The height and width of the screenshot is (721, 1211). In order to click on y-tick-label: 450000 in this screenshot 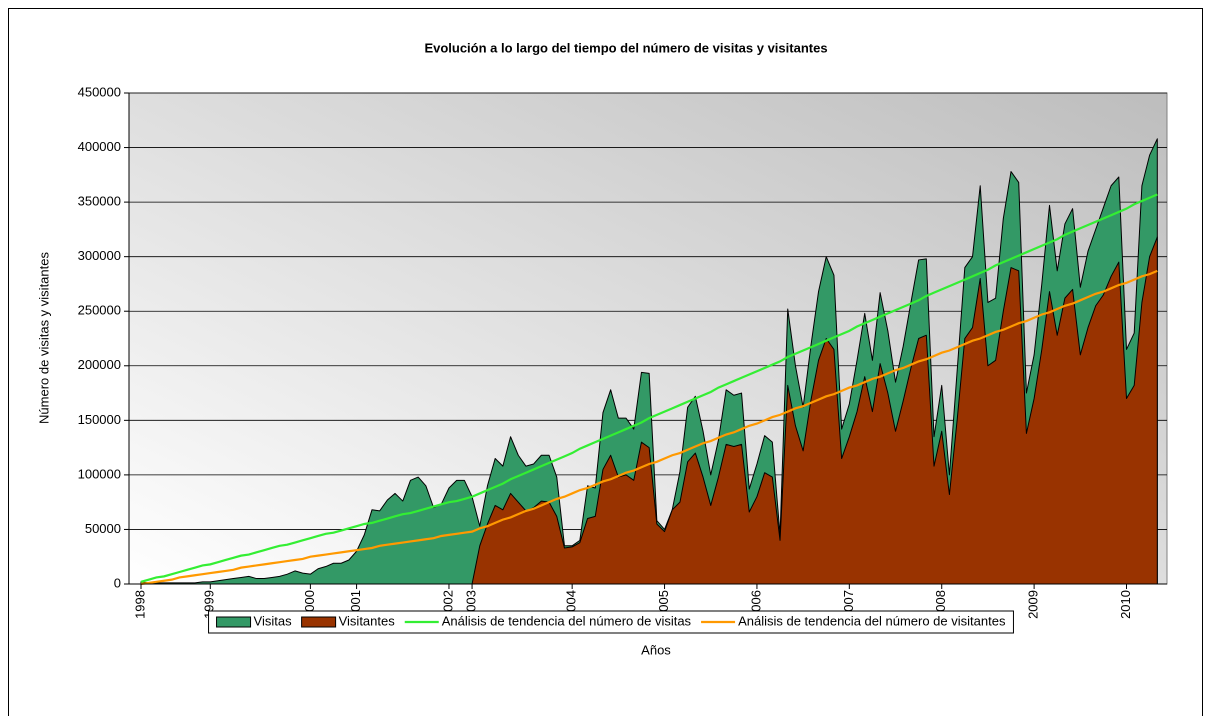, I will do `click(99, 91)`.